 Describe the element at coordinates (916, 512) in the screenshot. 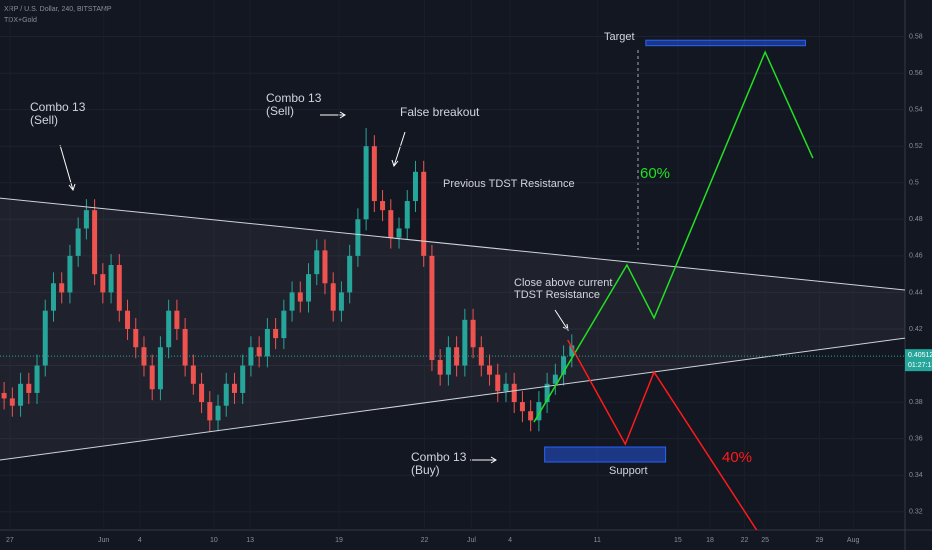

I see `y-tick-label: 0.32` at that location.